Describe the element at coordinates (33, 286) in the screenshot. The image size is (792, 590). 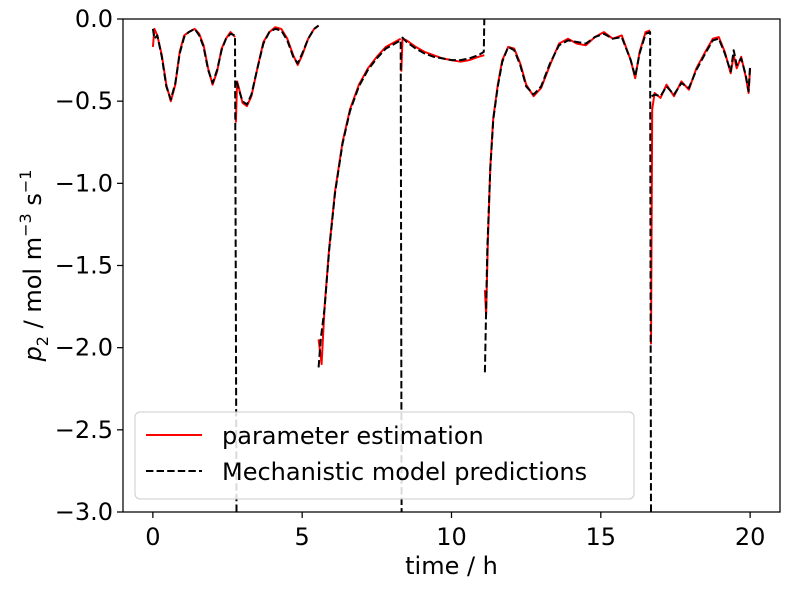
I see `y-label-unit-prefix: / mol m` at that location.